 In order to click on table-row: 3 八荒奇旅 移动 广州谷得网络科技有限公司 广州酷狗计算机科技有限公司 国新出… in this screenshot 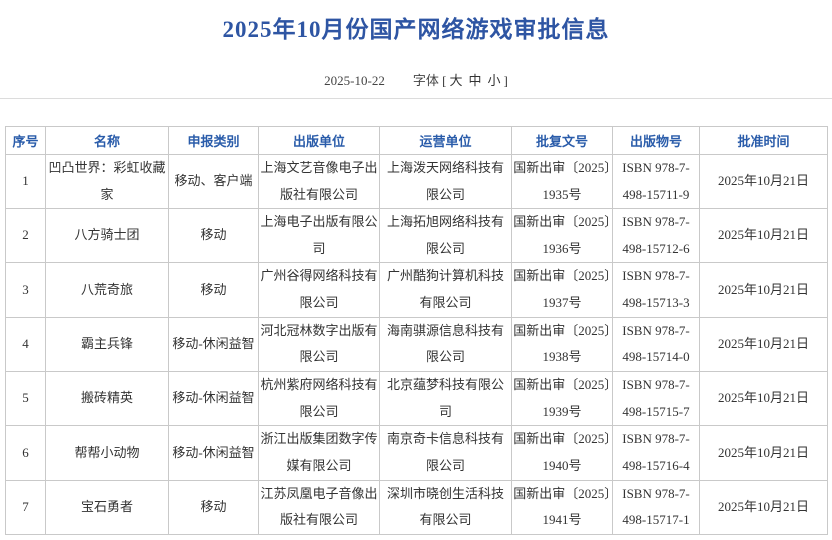, I will do `click(416, 290)`.